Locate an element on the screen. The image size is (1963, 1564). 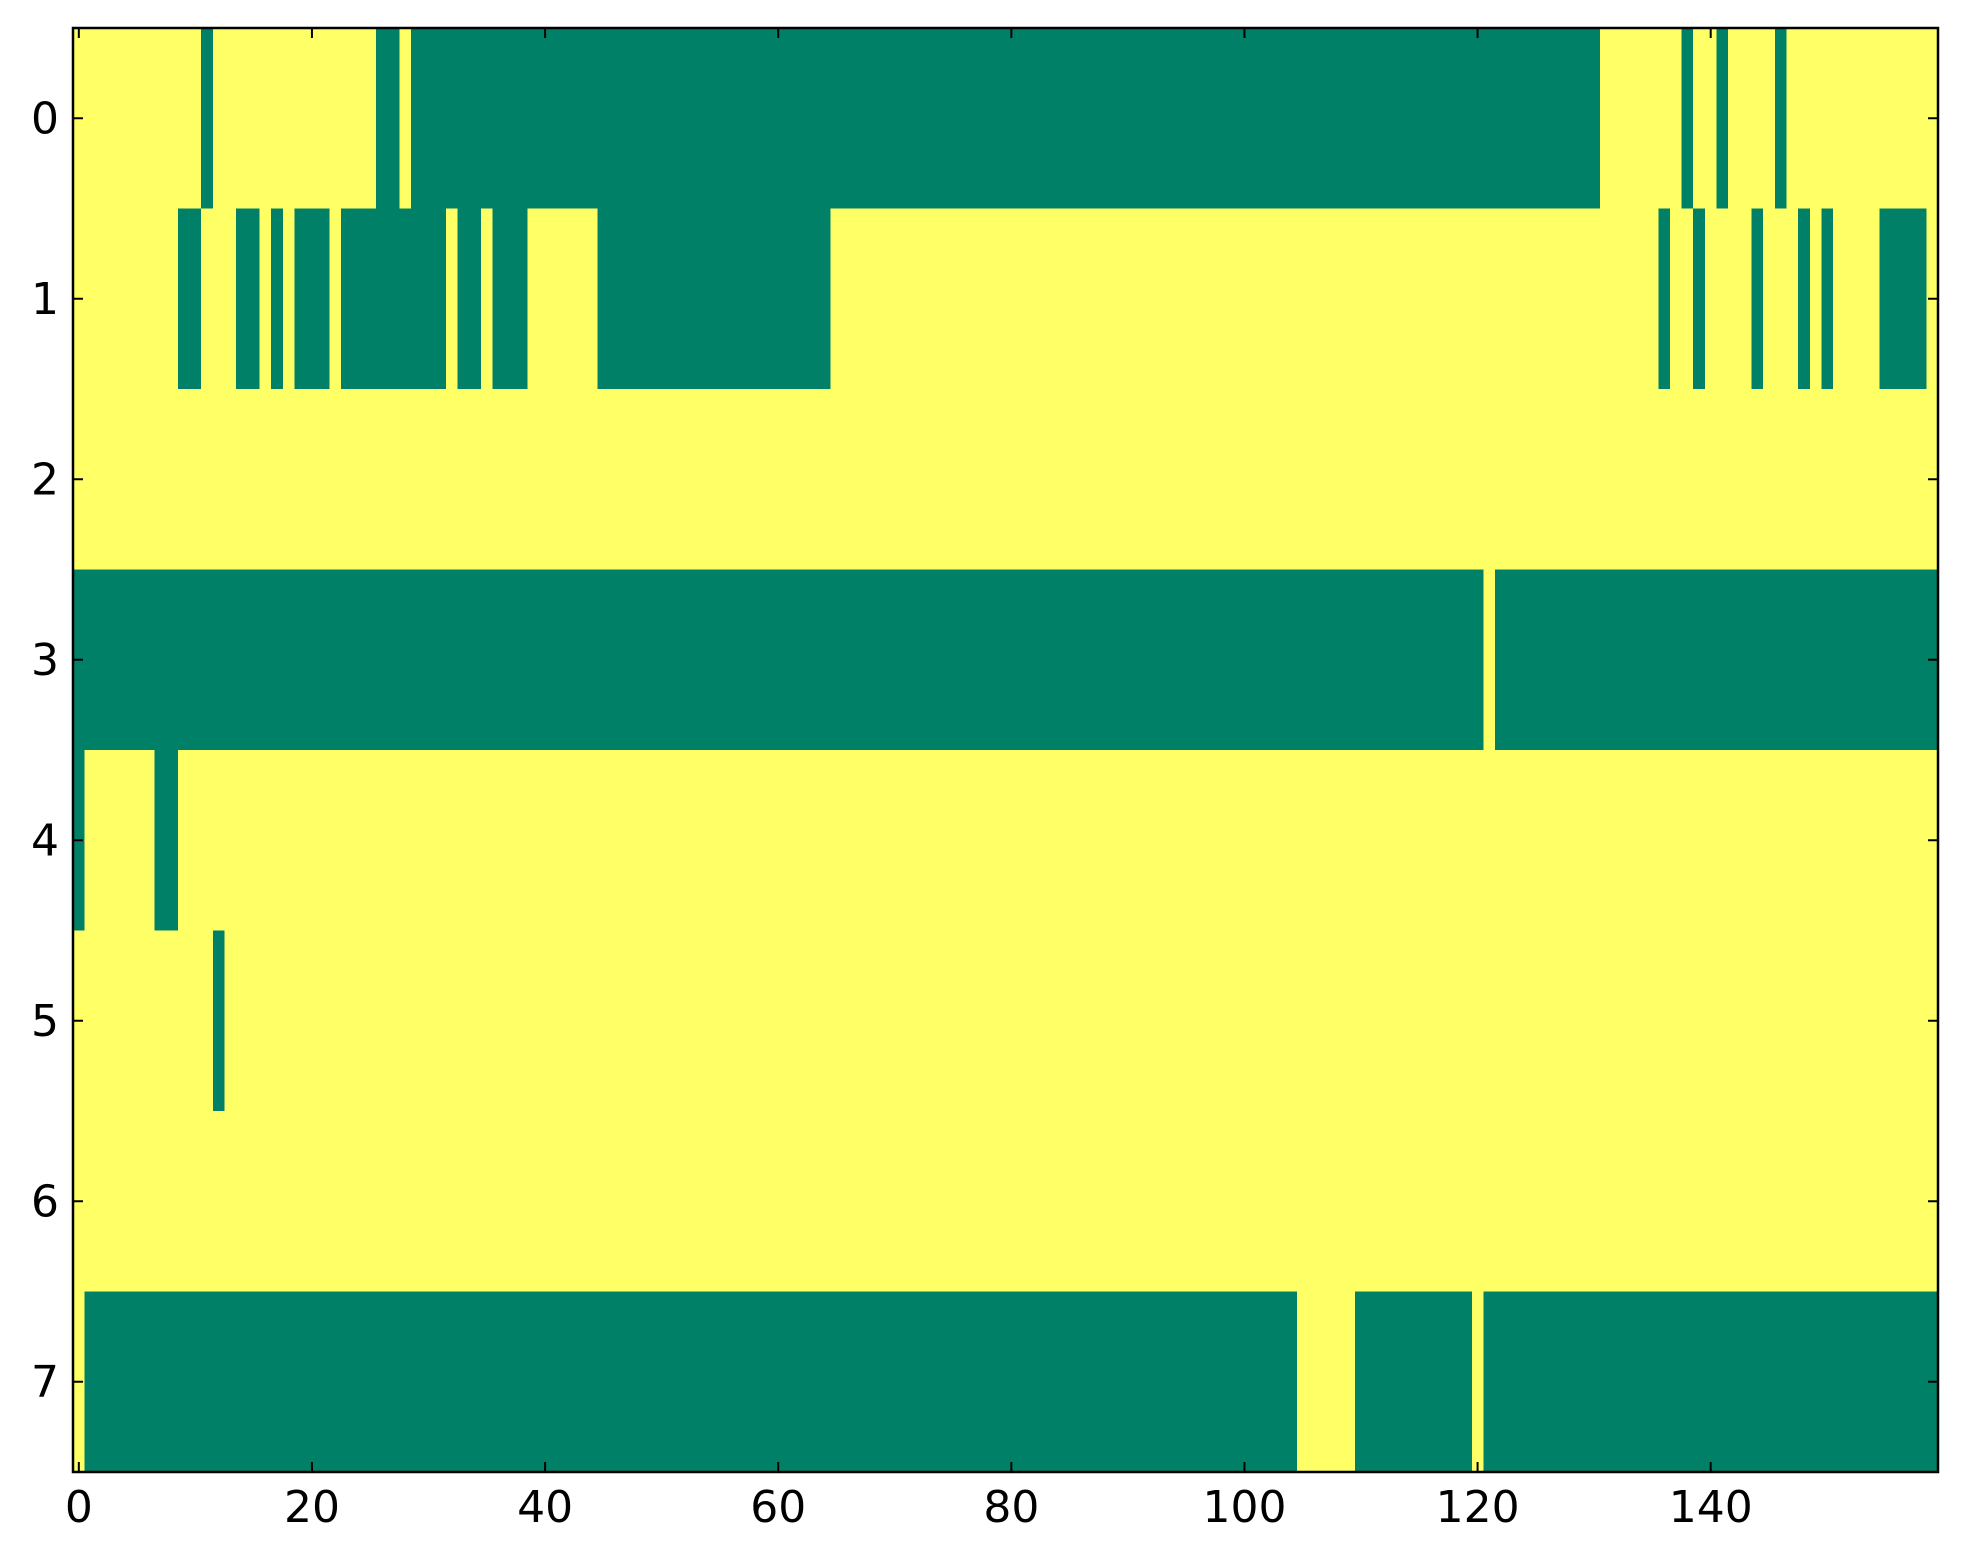
y-tick-label: 2 is located at coordinates (45, 479).